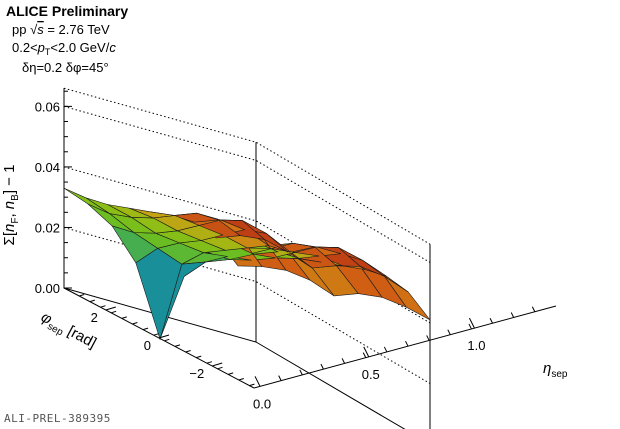  Describe the element at coordinates (57, 418) in the screenshot. I see `figure-id: ALI-PREL-389395` at that location.